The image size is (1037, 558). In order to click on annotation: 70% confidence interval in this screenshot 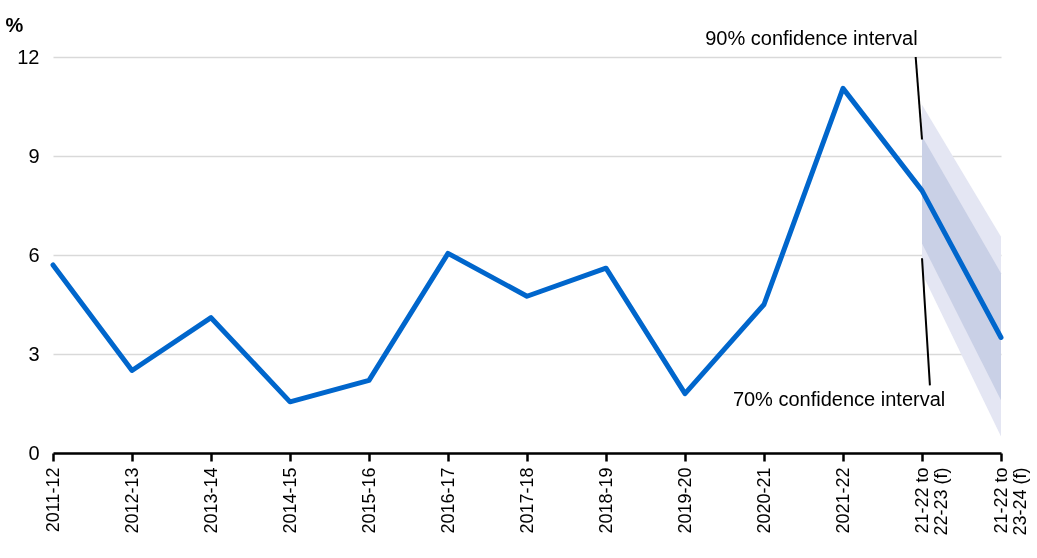, I will do `click(839, 399)`.